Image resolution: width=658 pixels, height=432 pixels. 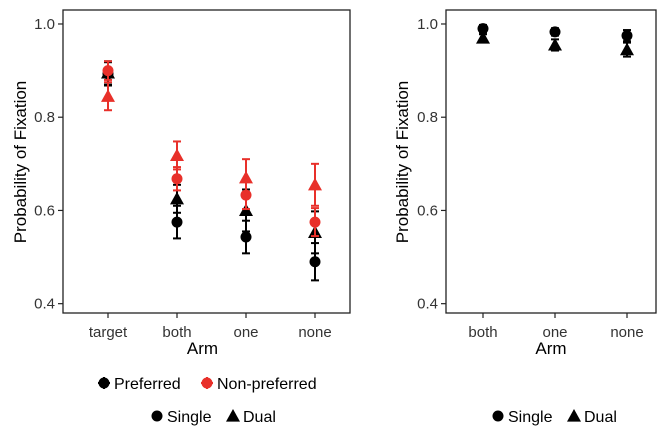 I want to click on legend-label-preferred: Preferred, so click(x=147, y=384).